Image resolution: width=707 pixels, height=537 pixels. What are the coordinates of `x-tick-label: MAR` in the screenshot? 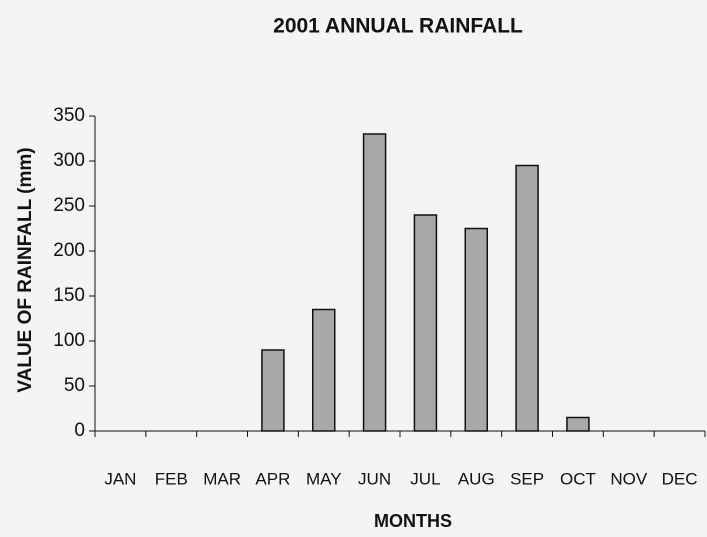 It's located at (222, 478).